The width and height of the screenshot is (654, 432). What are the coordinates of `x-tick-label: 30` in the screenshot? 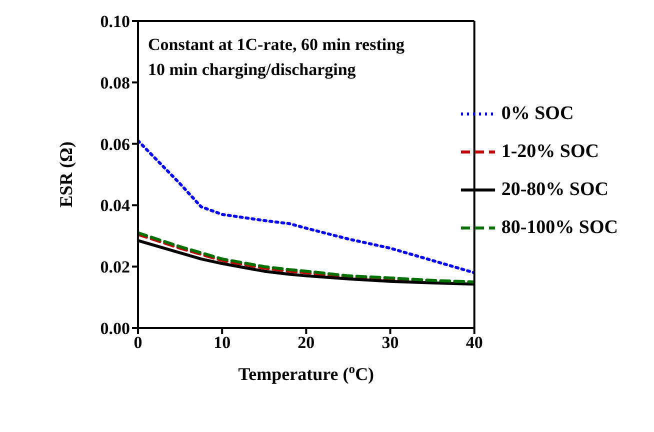 It's located at (390, 342).